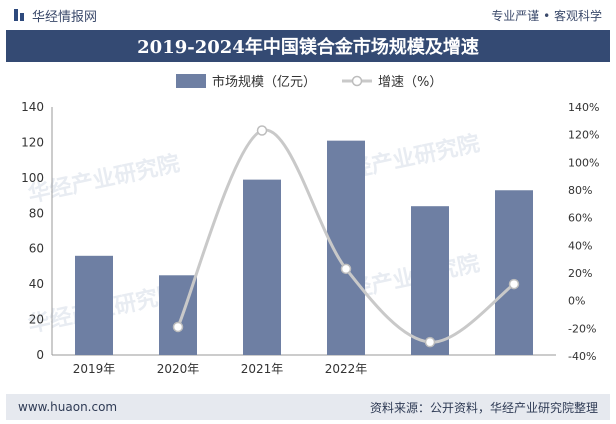 The image size is (616, 424). What do you see at coordinates (68, 407) in the screenshot?
I see `footer-url: www.huaon.com` at bounding box center [68, 407].